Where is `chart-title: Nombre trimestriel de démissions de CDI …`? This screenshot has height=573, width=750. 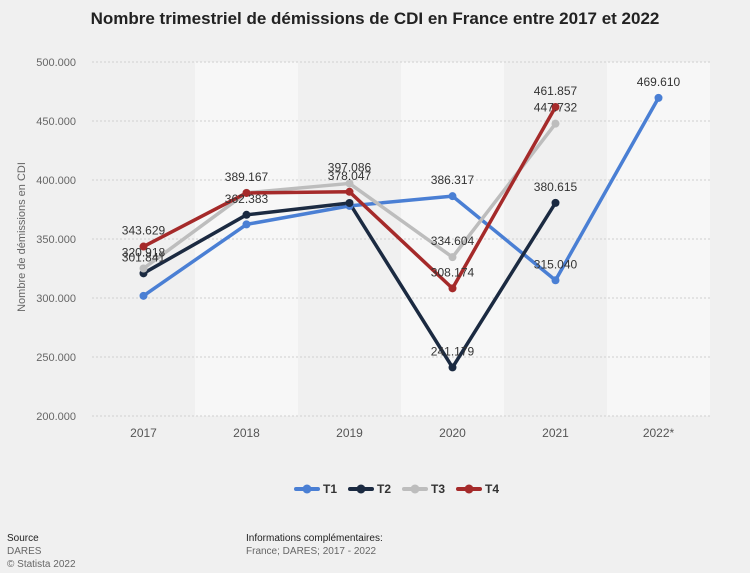
chart-title: Nombre trimestriel de démissions de CDI … is located at coordinates (375, 18).